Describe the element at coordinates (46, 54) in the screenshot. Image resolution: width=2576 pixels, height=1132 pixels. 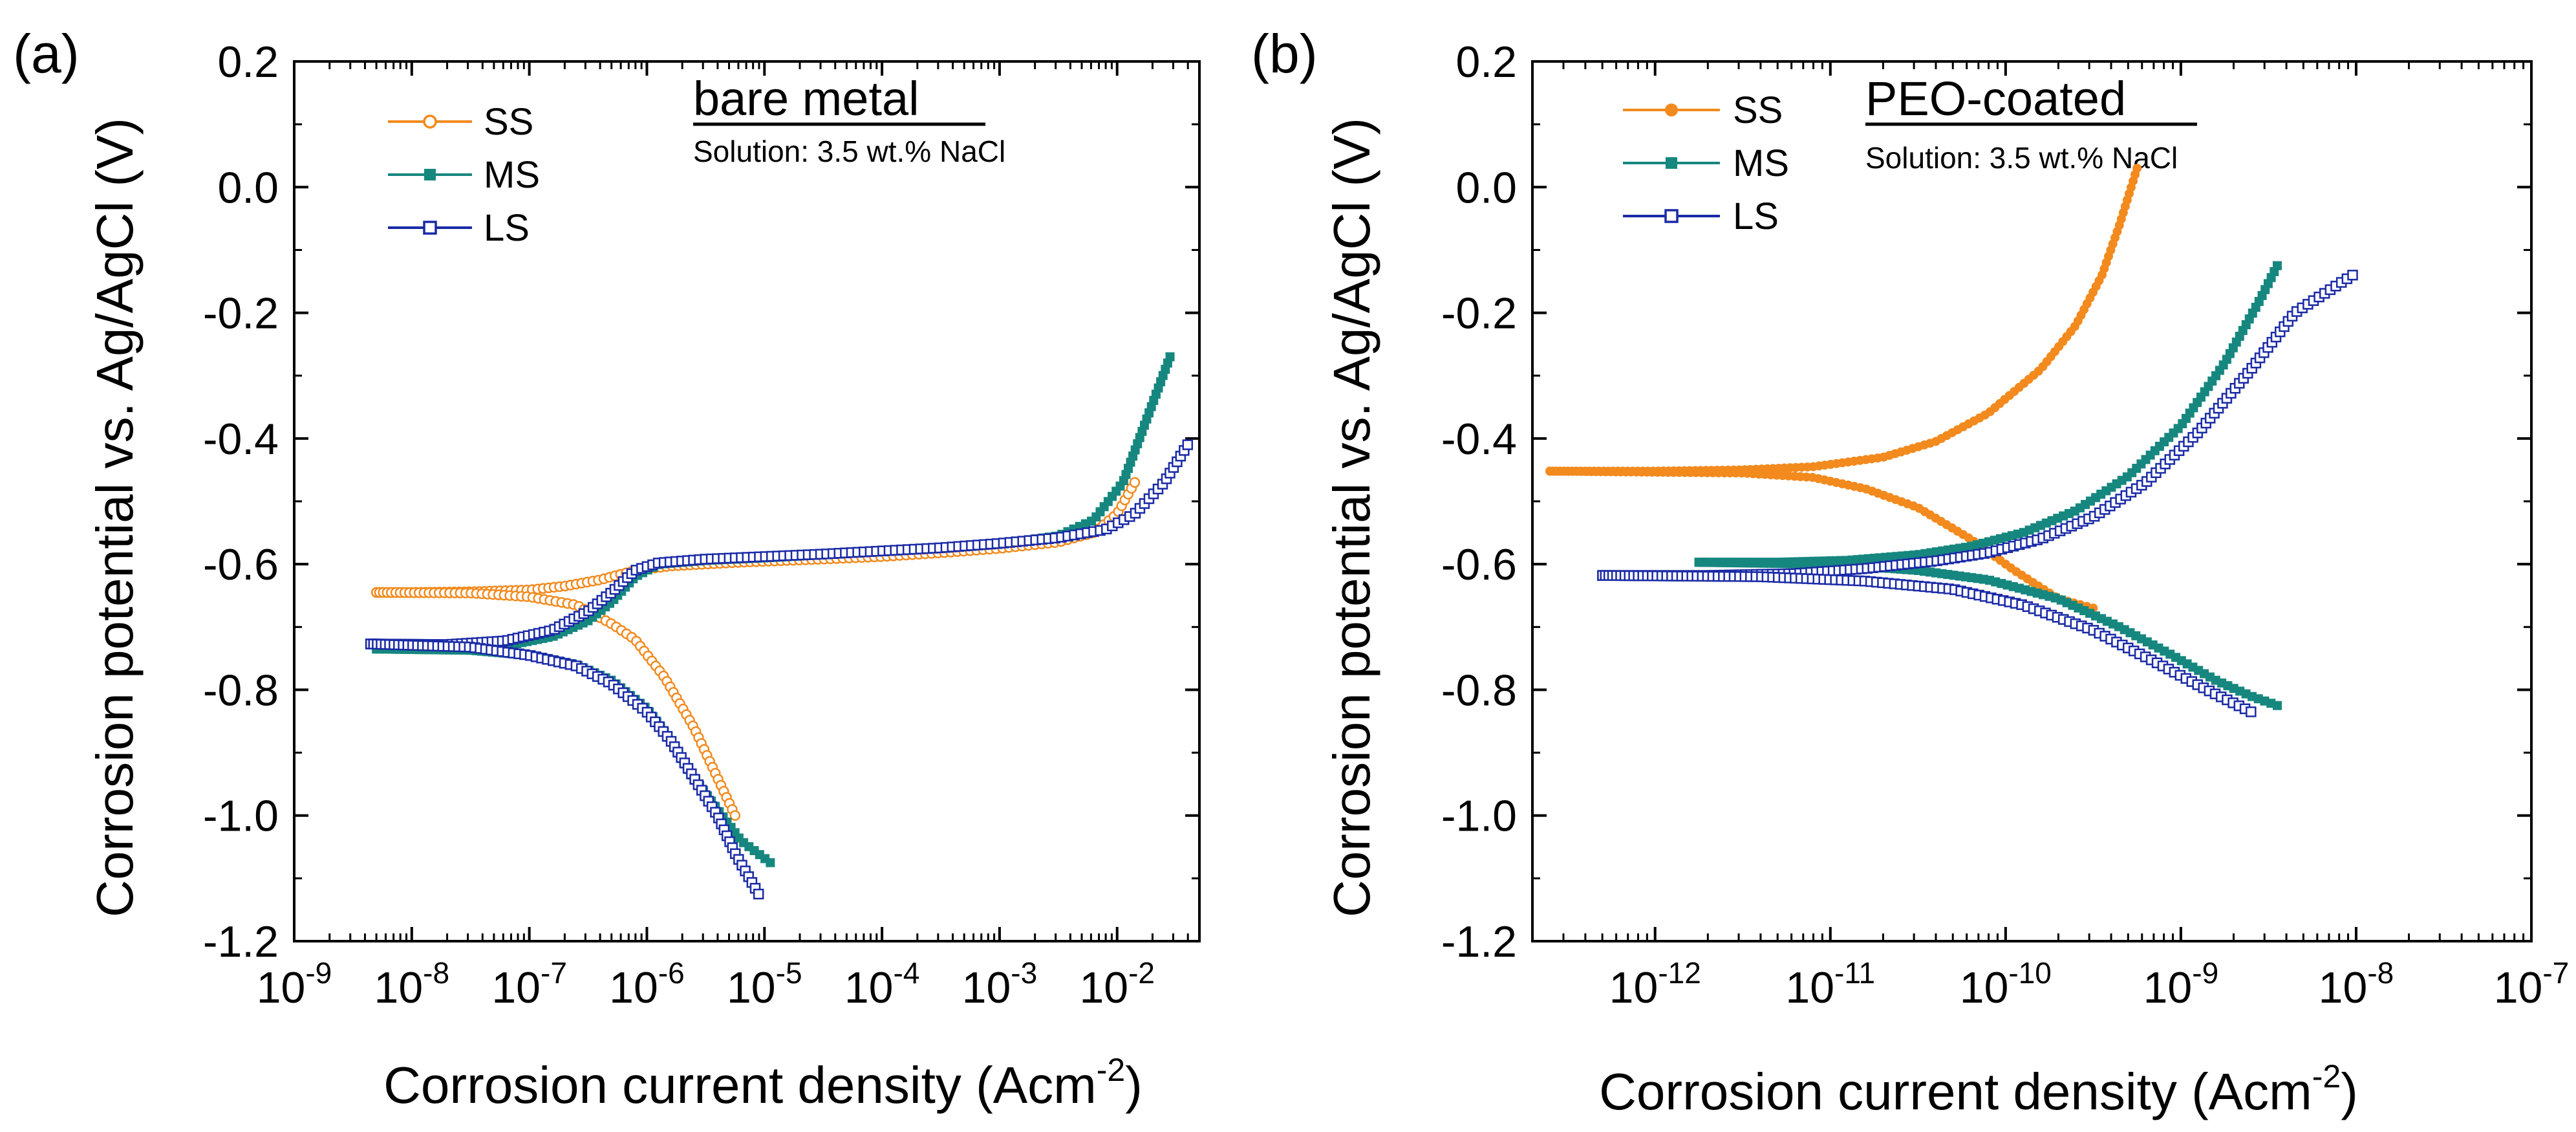
I see `panel-a-label: (a)` at that location.